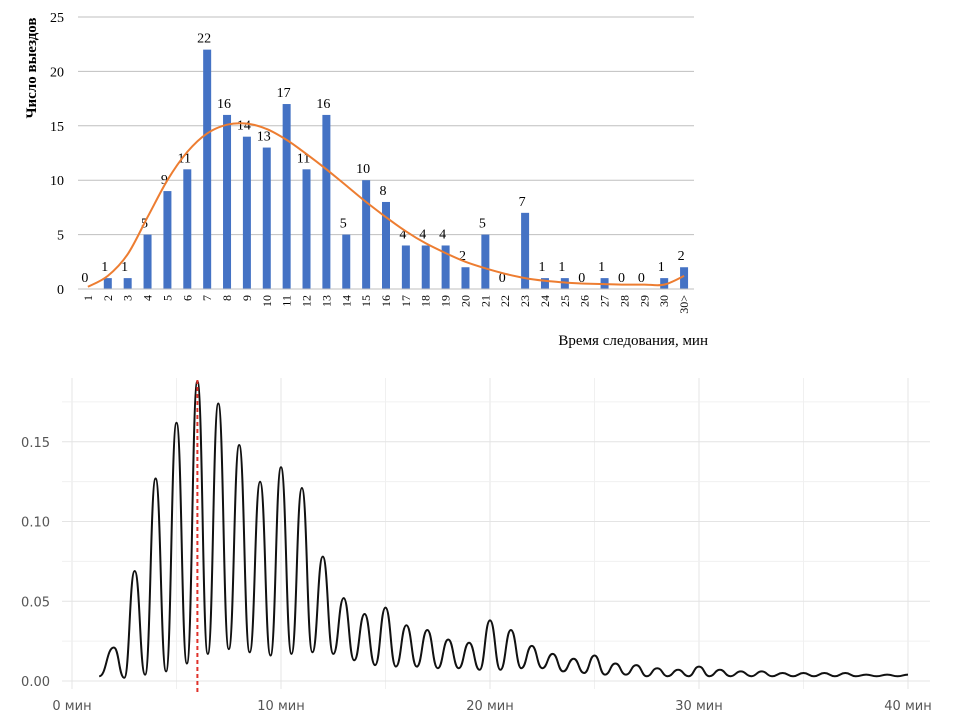 This screenshot has width=958, height=716. I want to click on bar-data-label: 17, so click(284, 93).